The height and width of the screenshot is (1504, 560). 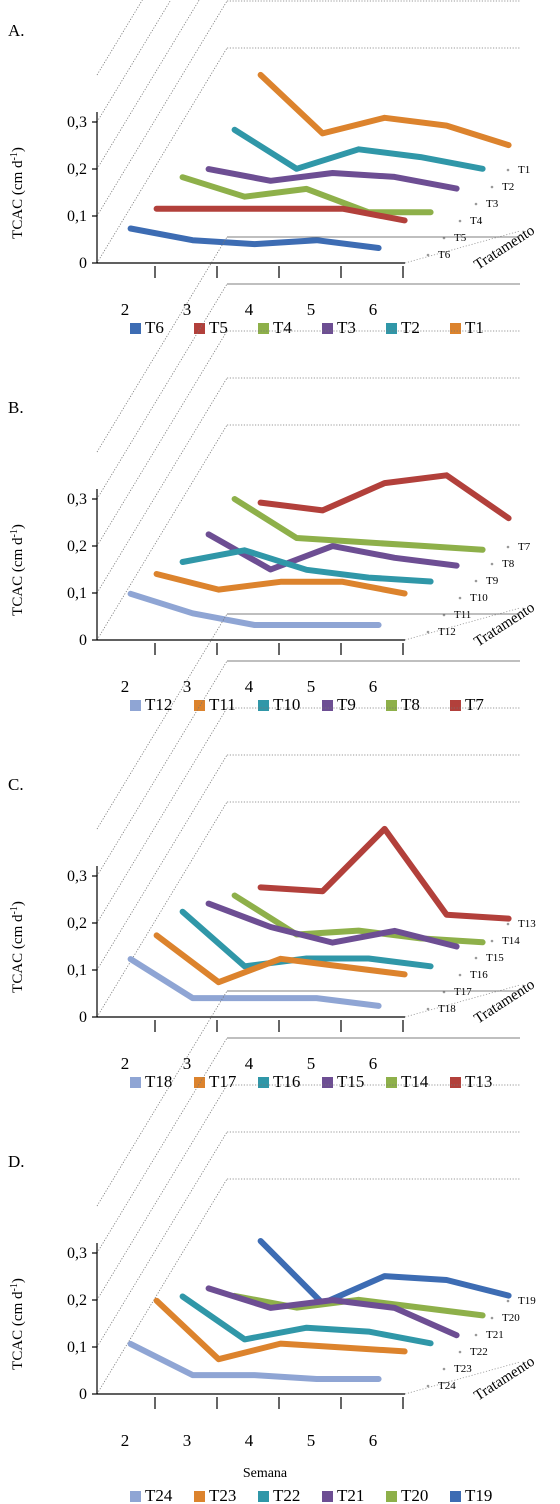 What do you see at coordinates (282, 327) in the screenshot?
I see `legend-label: T4` at bounding box center [282, 327].